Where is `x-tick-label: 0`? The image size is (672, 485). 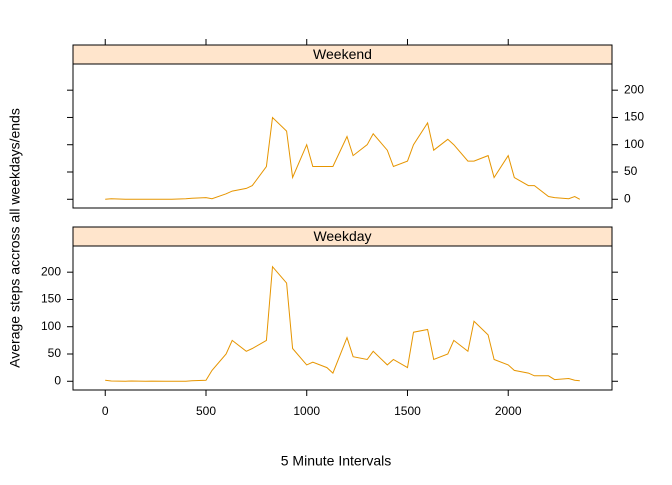 x-tick-label: 0 is located at coordinates (105, 411).